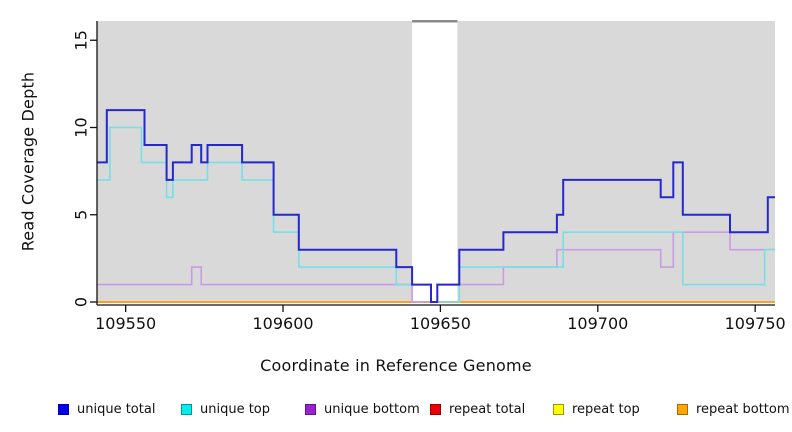  What do you see at coordinates (81, 302) in the screenshot?
I see `y-tick-label: 0` at bounding box center [81, 302].